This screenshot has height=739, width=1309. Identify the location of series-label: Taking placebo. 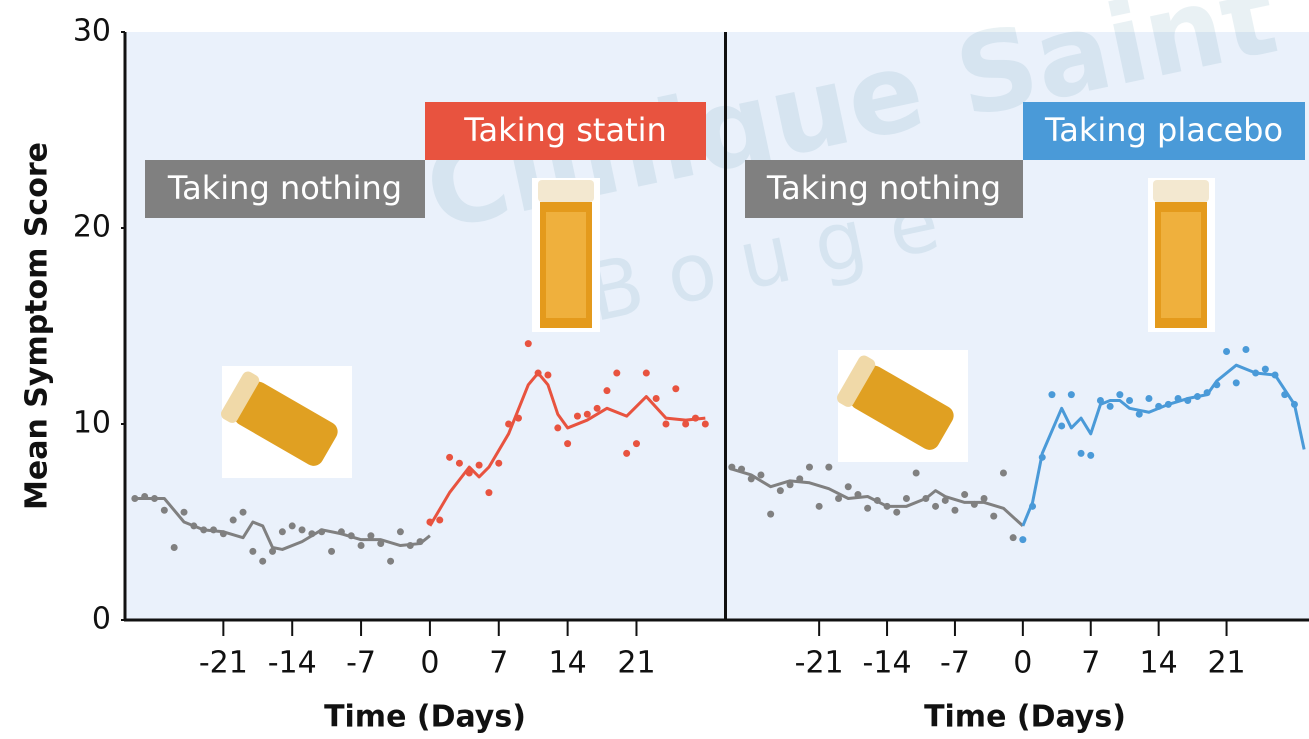
(1163, 130).